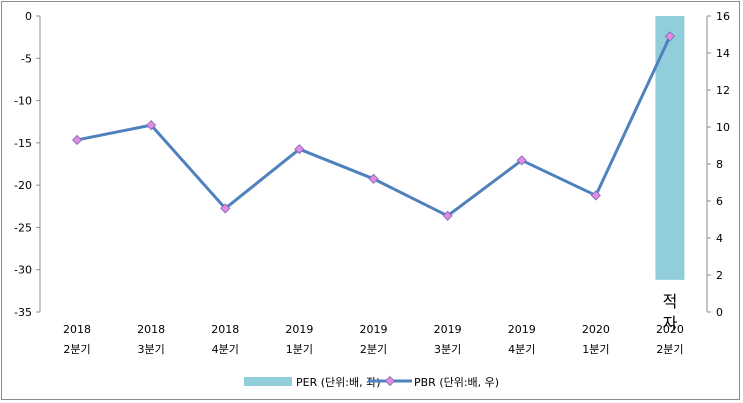  I want to click on left-tick-label: -5, so click(26, 58).